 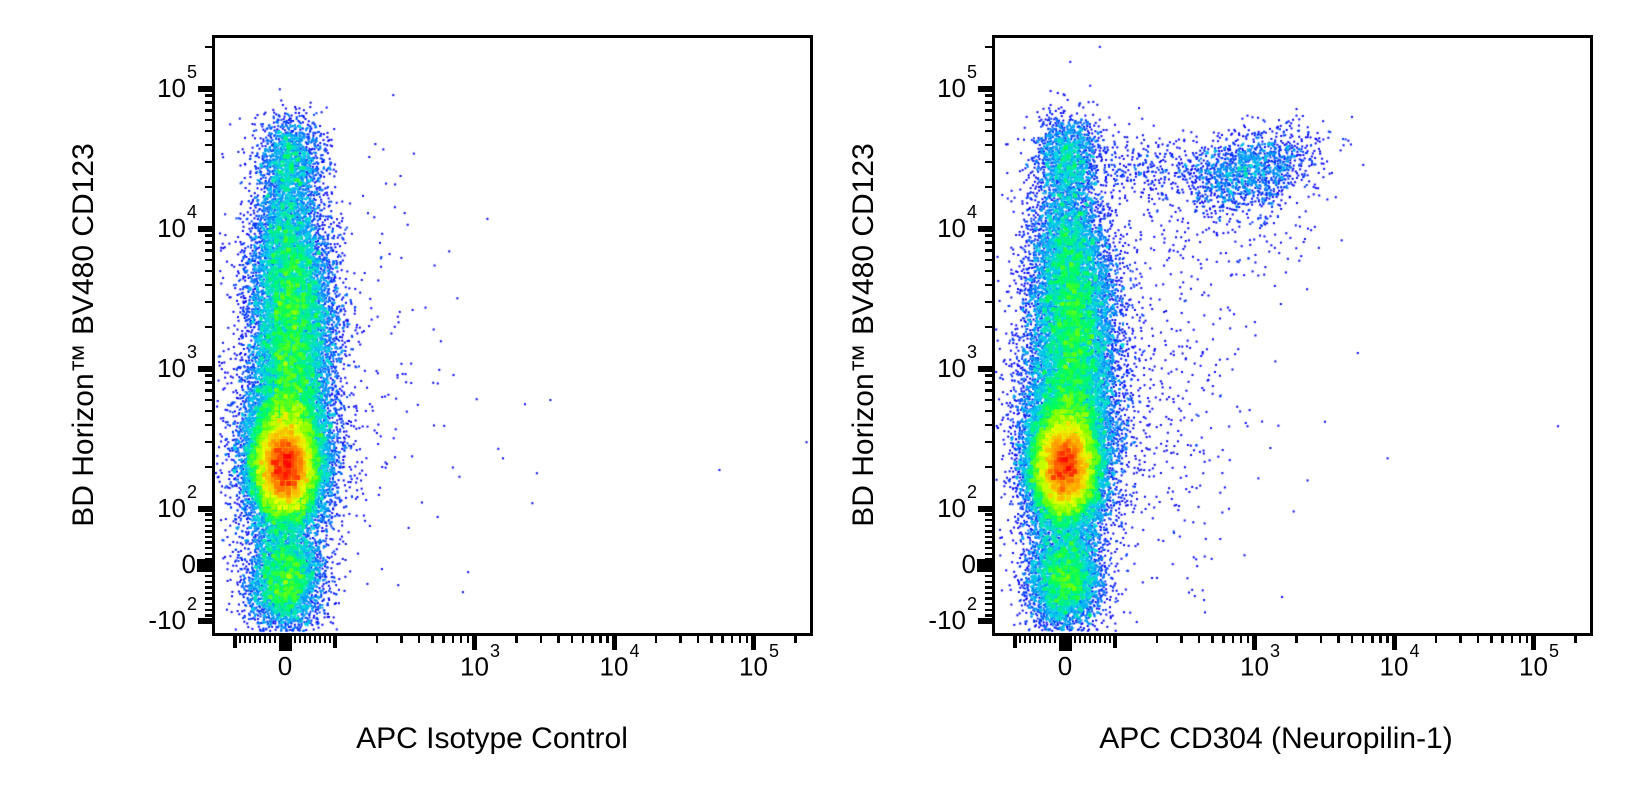 I want to click on x-axis-title-left: APC Isotype Control, so click(x=492, y=738).